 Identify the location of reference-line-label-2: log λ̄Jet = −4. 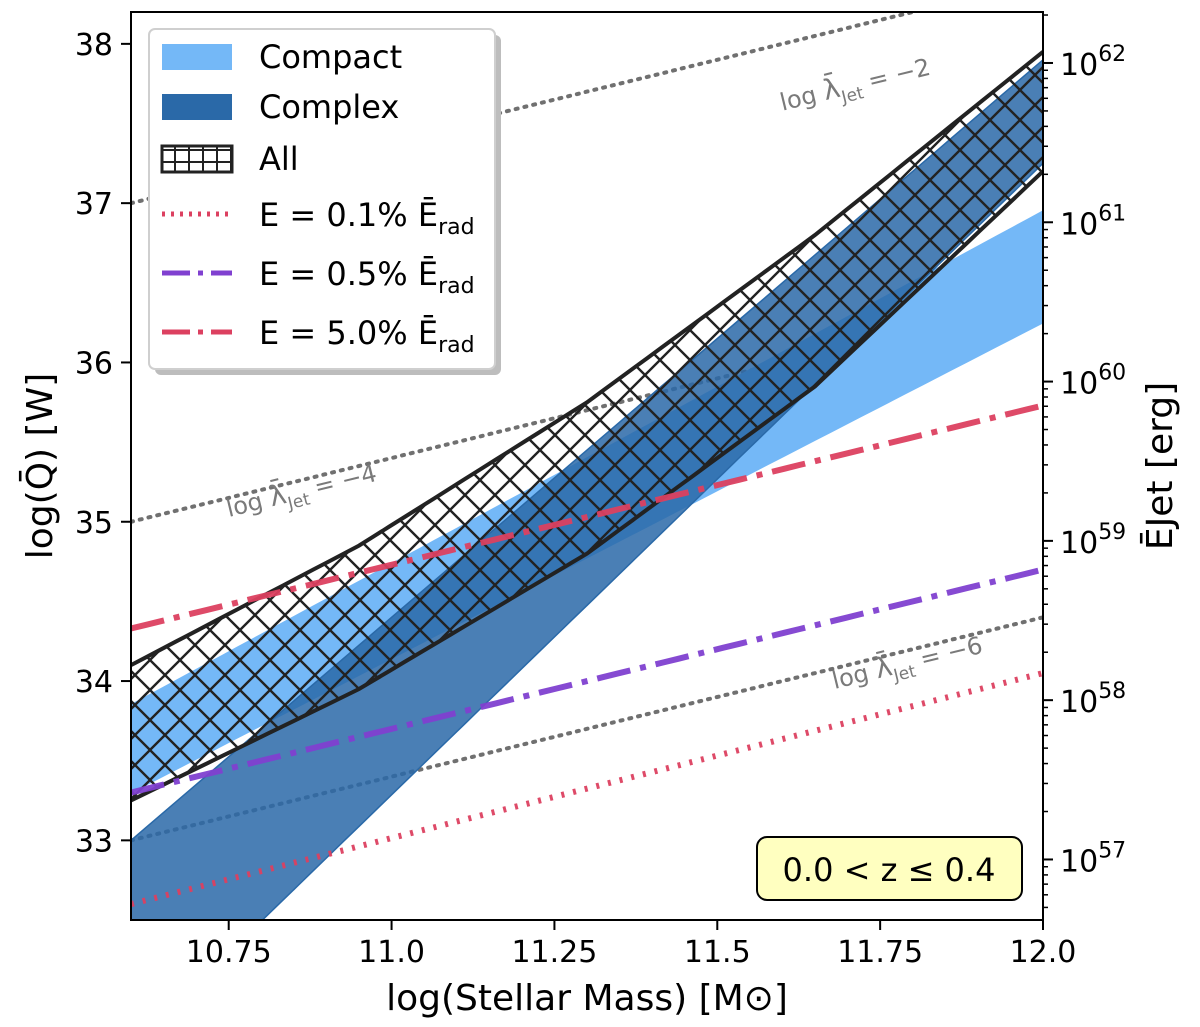
(301, 491).